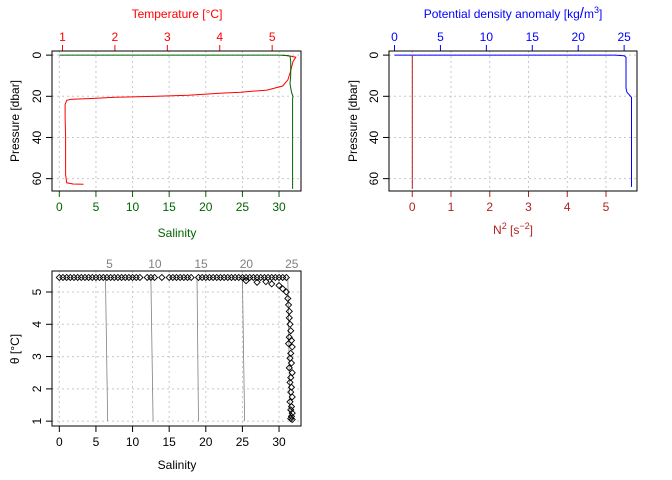  I want to click on x-tick-label: 25, so click(243, 442).